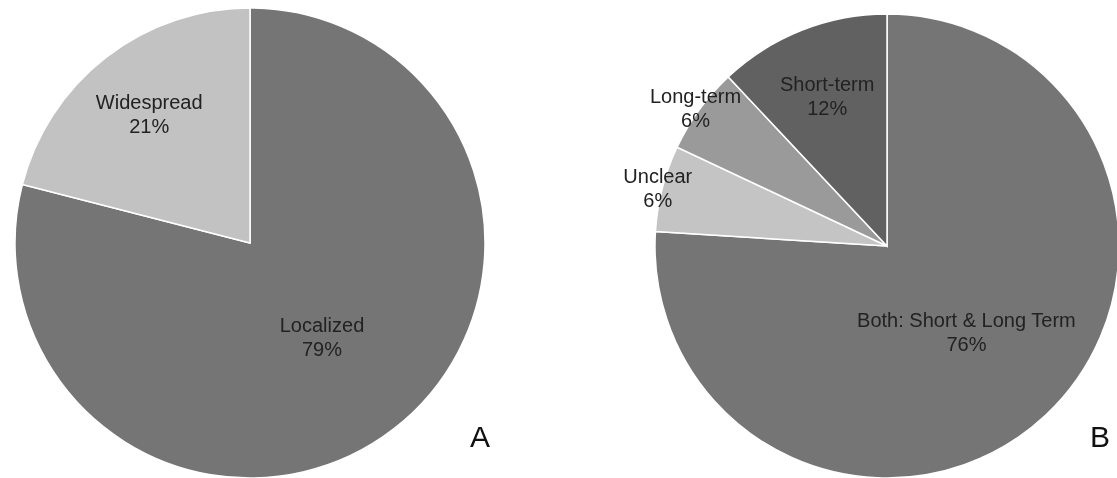 The image size is (1117, 478). What do you see at coordinates (322, 324) in the screenshot?
I see `slice-label: Localized` at bounding box center [322, 324].